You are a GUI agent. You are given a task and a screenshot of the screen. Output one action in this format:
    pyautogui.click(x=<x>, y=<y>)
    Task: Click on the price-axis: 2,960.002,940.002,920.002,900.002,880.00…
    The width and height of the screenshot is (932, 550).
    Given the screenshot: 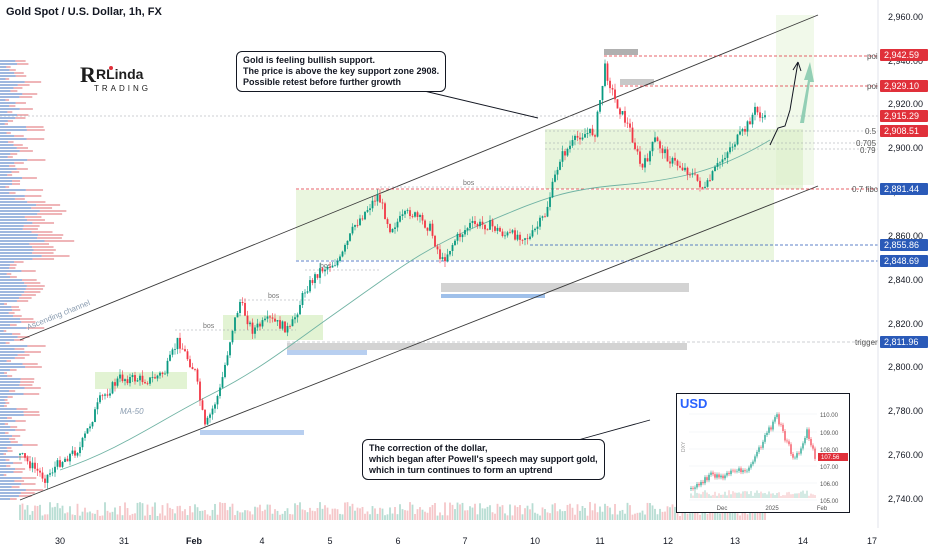 What is the action you would take?
    pyautogui.click(x=904, y=258)
    